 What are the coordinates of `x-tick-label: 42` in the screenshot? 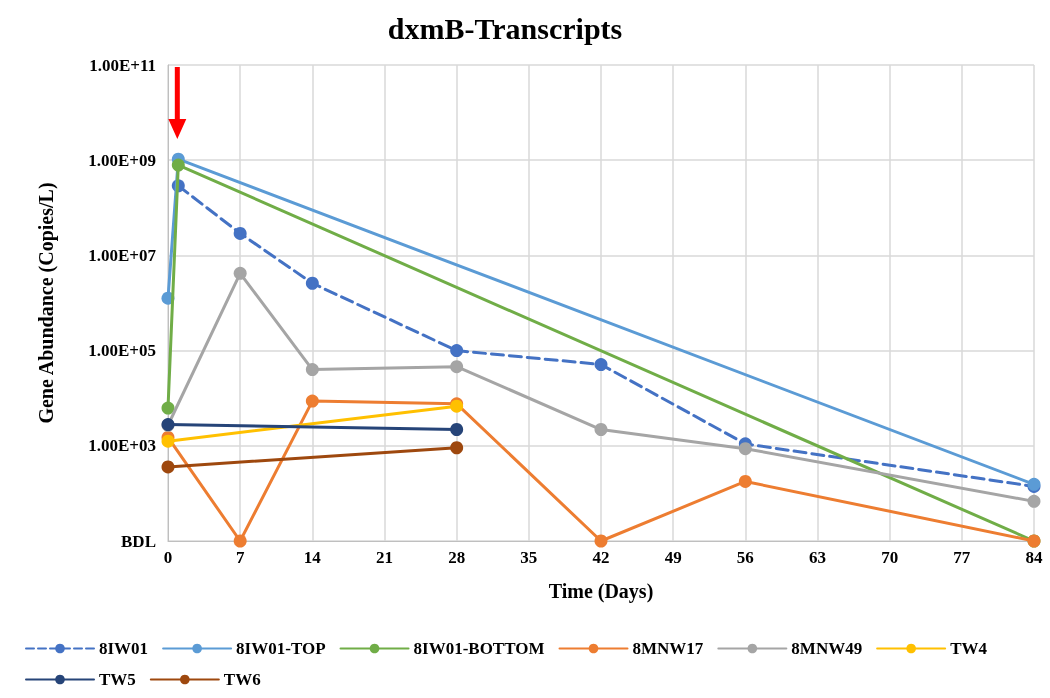 It's located at (601, 557).